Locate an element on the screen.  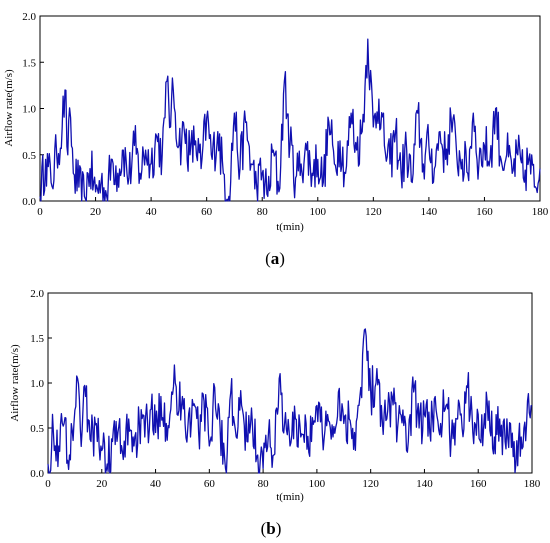
panel-letter-a: a is located at coordinates (275, 258).